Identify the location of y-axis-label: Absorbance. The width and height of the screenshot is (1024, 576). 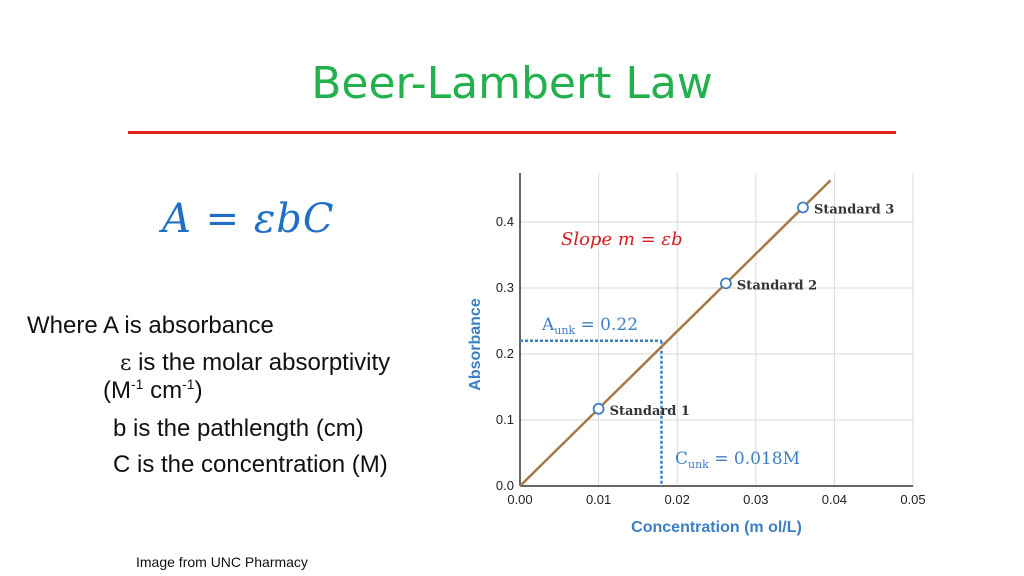
(475, 344).